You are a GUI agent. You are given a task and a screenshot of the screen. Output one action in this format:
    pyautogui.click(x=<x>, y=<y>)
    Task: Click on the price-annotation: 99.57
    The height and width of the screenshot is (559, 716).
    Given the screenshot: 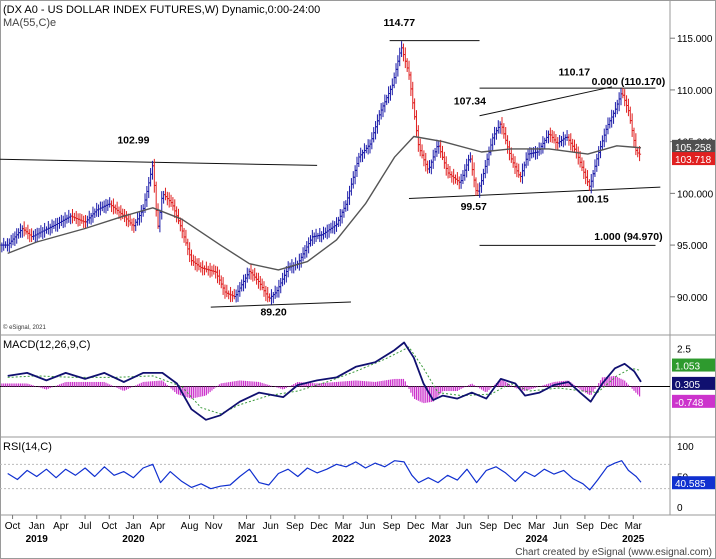 What is the action you would take?
    pyautogui.click(x=474, y=207)
    